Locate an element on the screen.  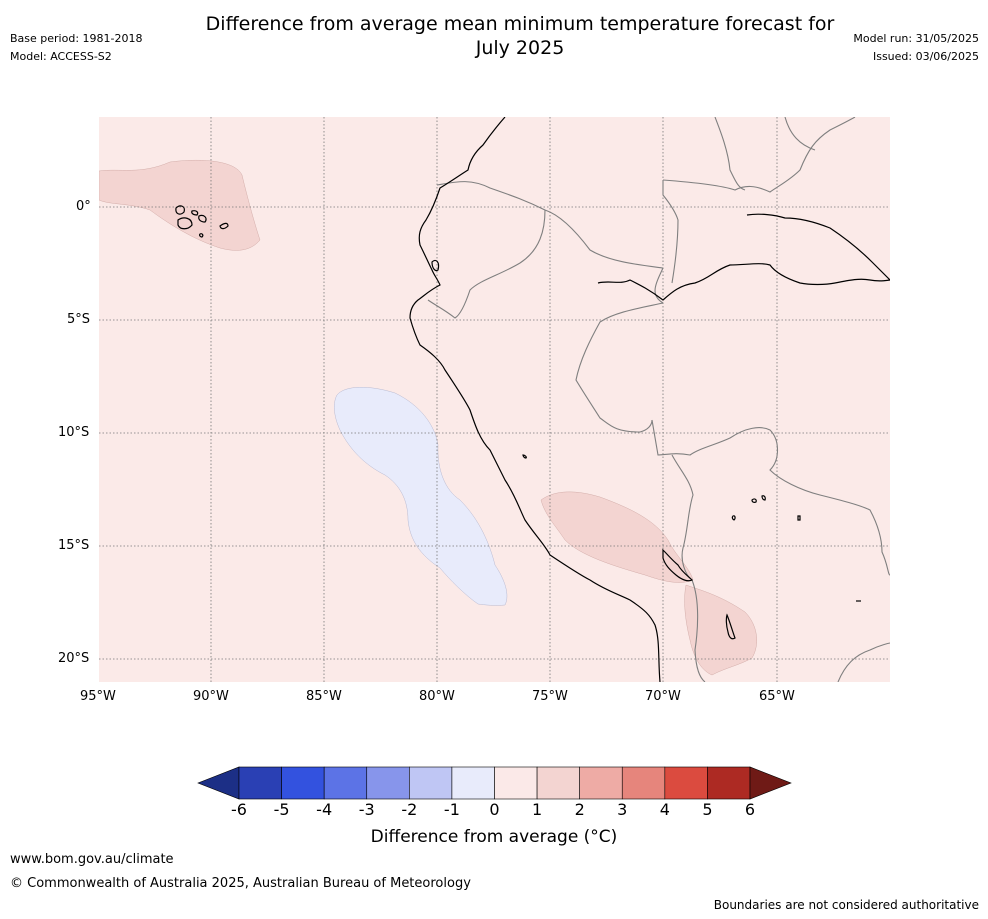
latitude-label: 10°S is located at coordinates (74, 432).